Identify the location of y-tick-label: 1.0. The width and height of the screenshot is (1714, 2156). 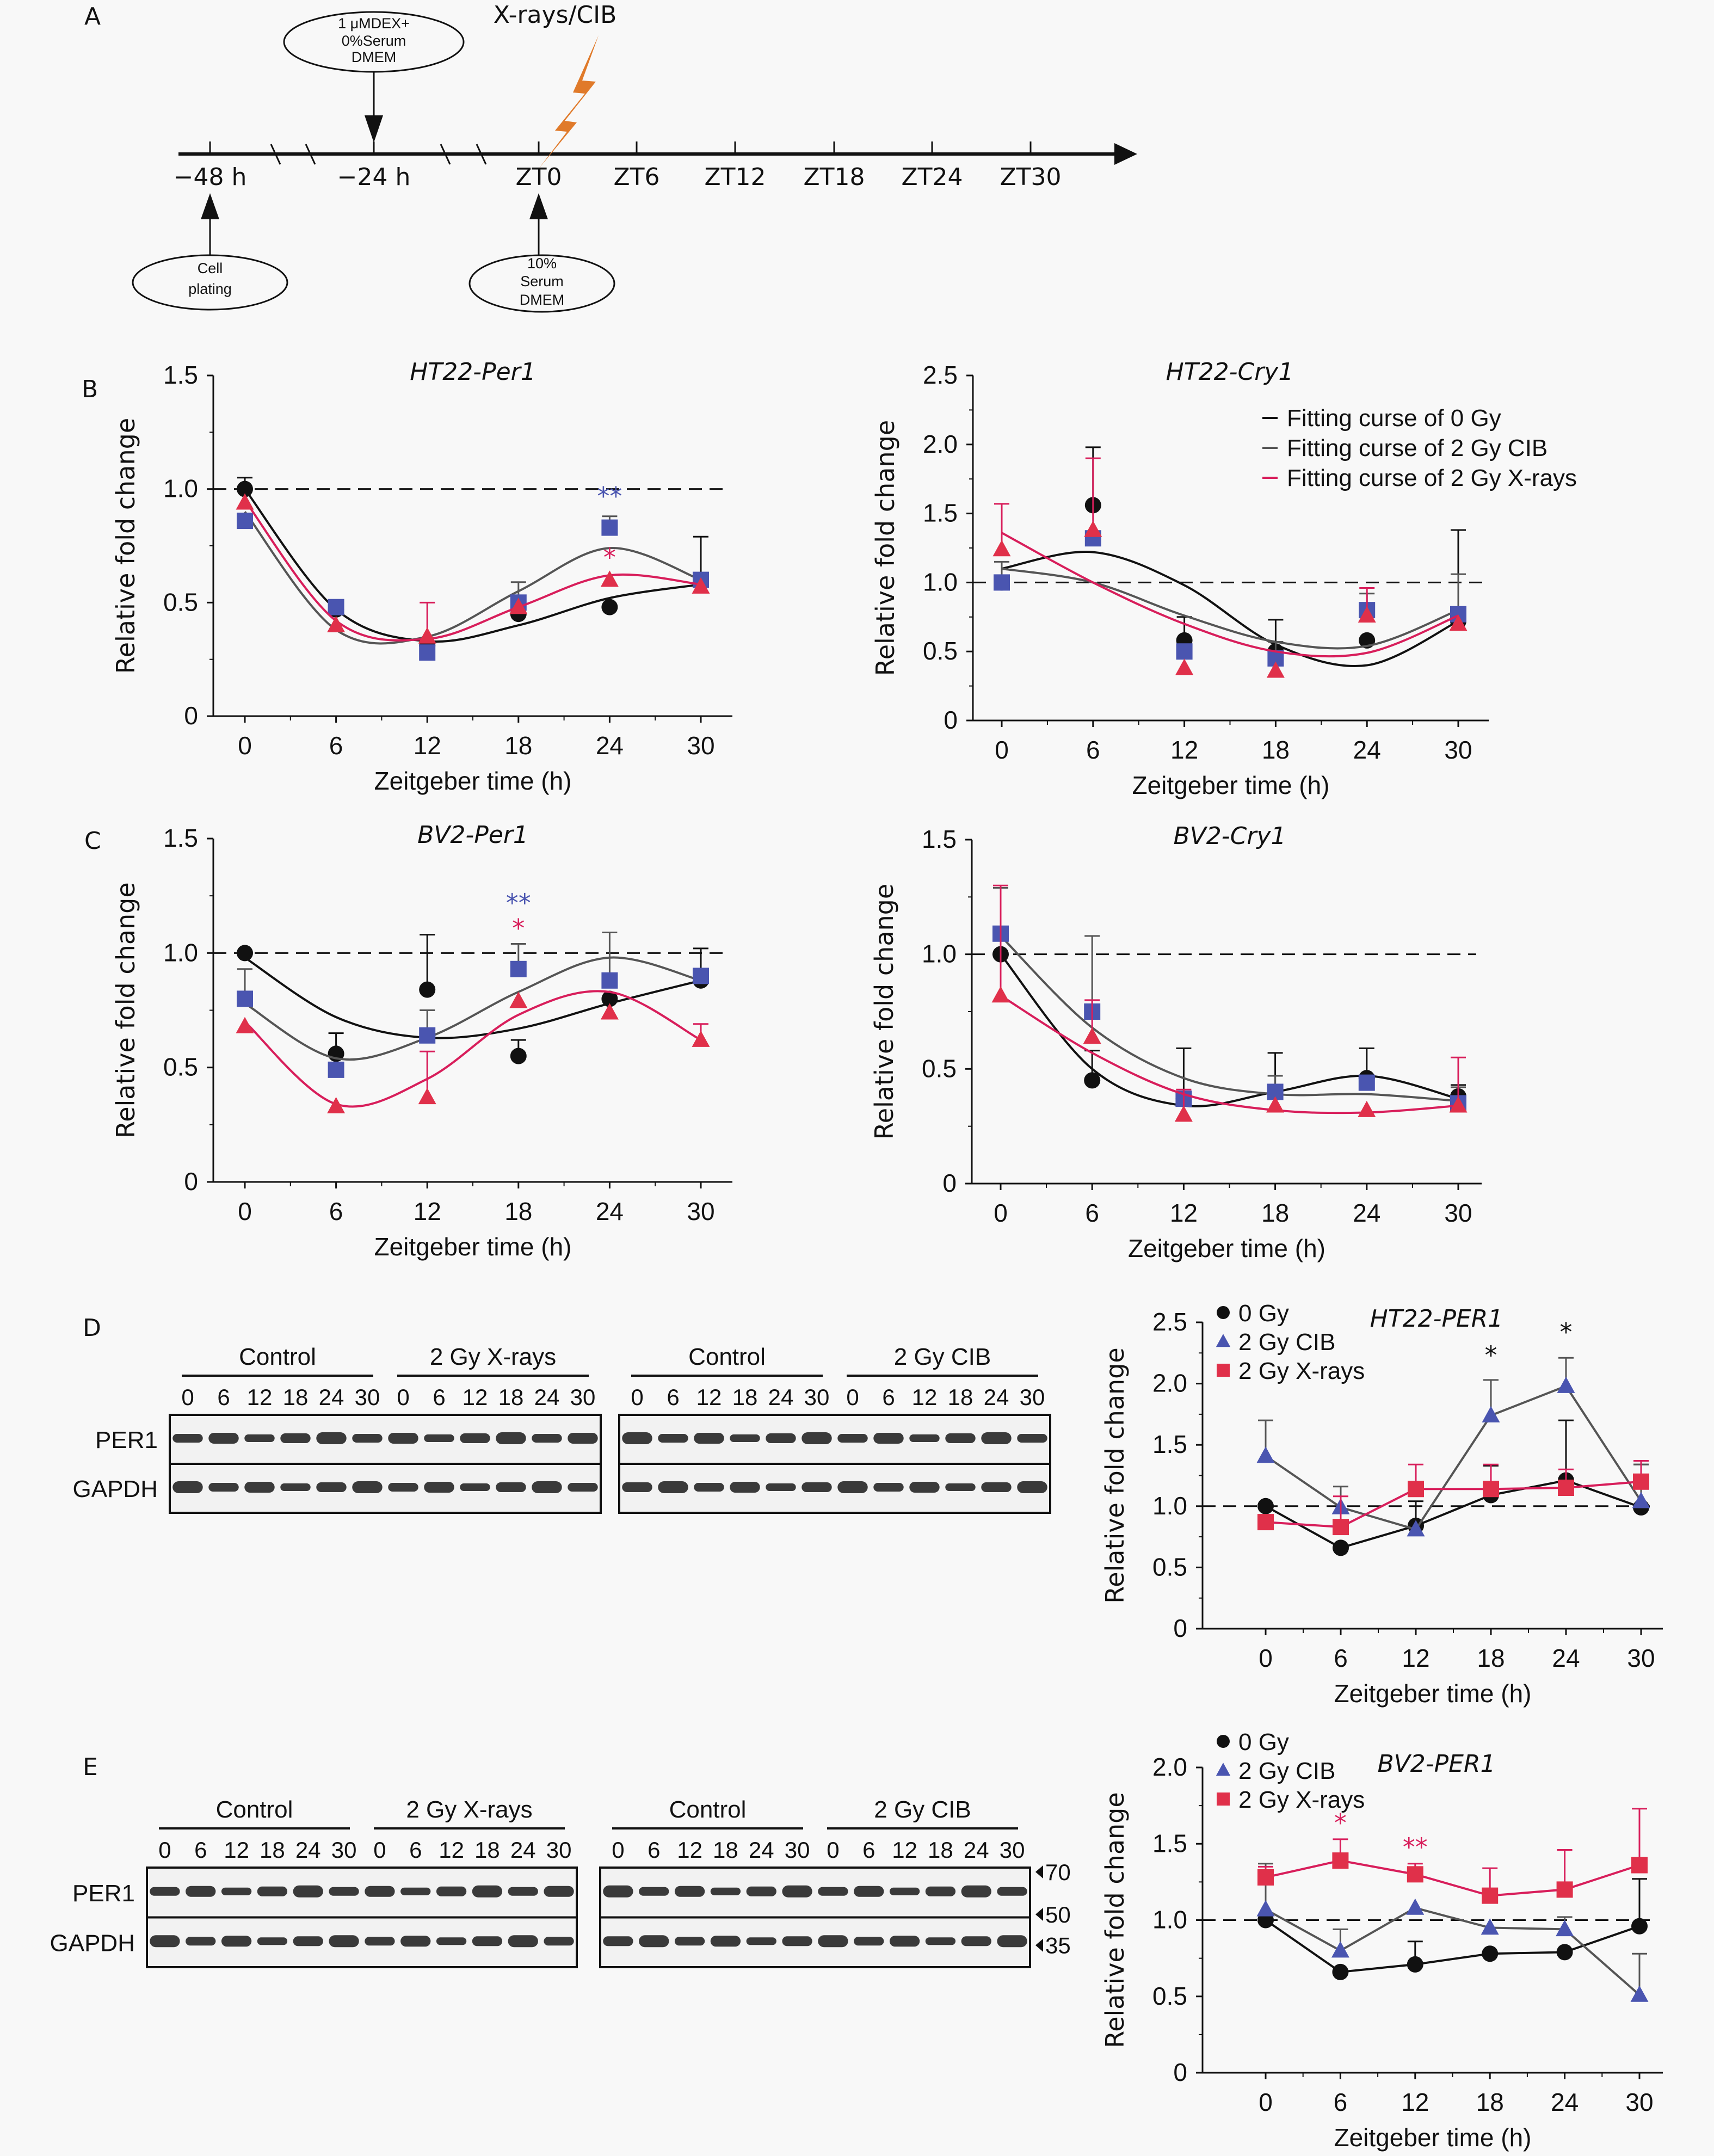
(939, 954).